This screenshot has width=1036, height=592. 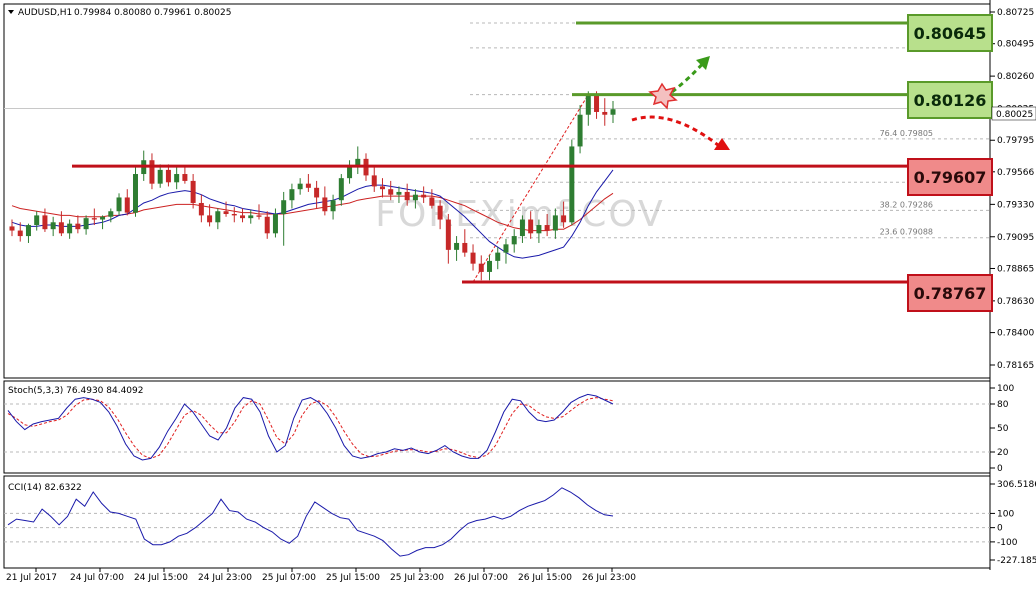 I want to click on label-s2: 0.78767, so click(x=950, y=293).